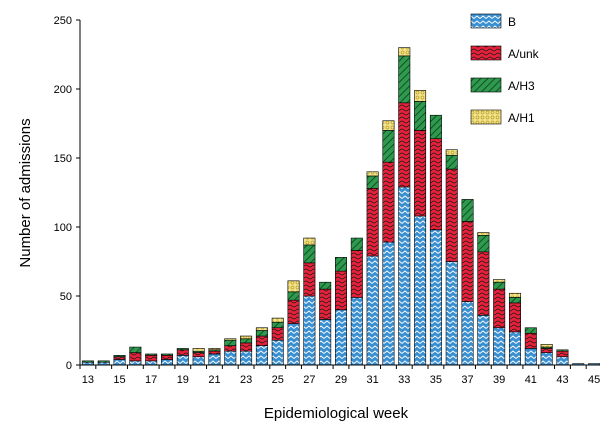 Image resolution: width=600 pixels, height=425 pixels. Describe the element at coordinates (531, 380) in the screenshot. I see `x-tick-label: 41` at that location.